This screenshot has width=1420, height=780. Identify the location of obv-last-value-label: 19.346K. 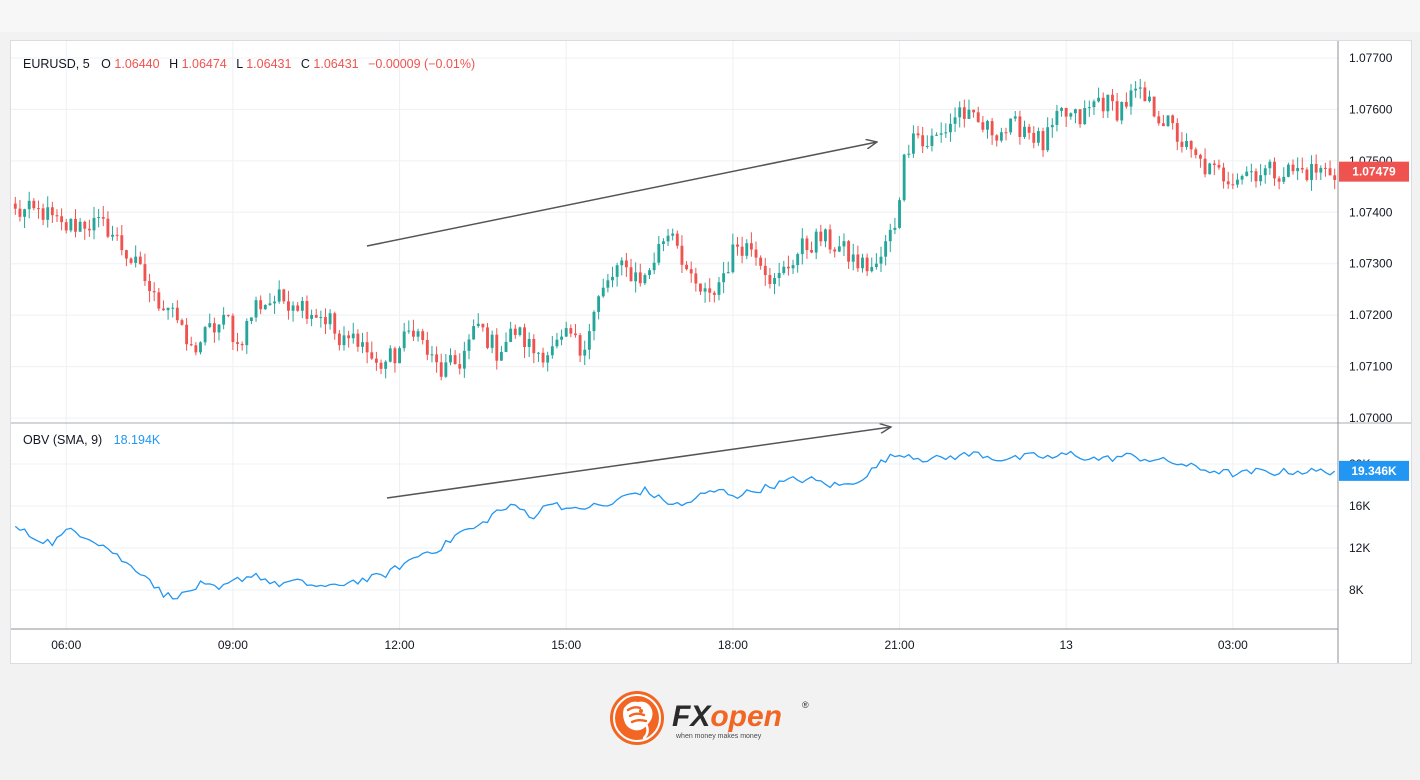
(1374, 471).